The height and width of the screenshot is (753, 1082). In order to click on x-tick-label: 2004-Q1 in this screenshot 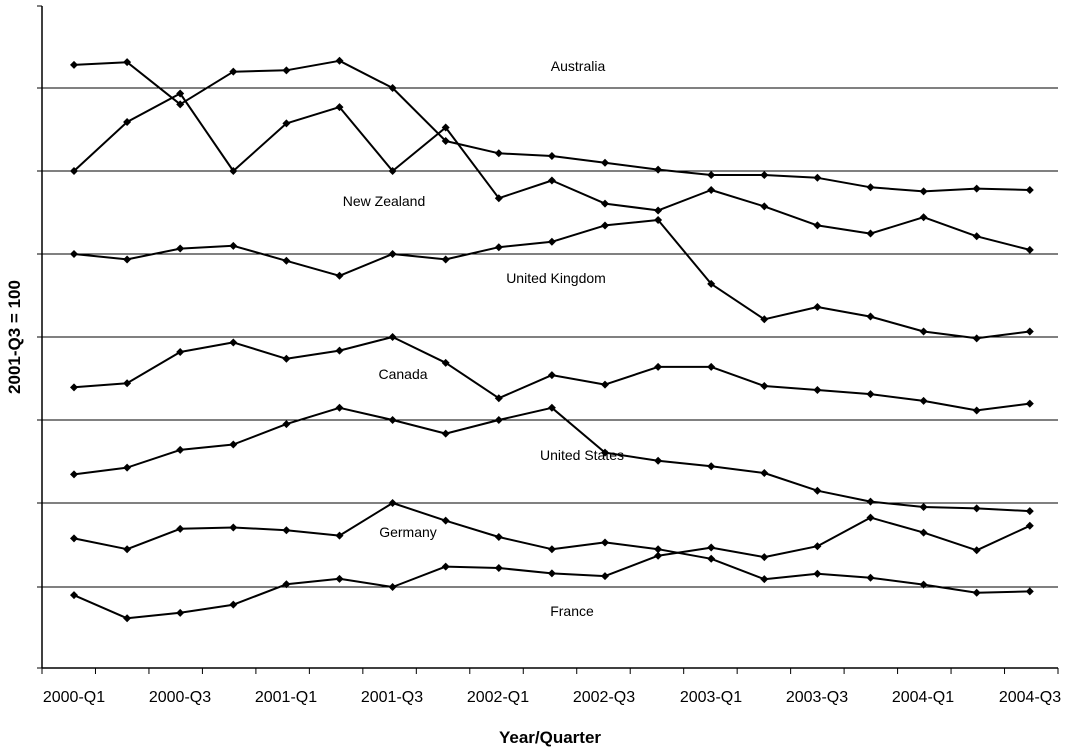, I will do `click(923, 697)`.